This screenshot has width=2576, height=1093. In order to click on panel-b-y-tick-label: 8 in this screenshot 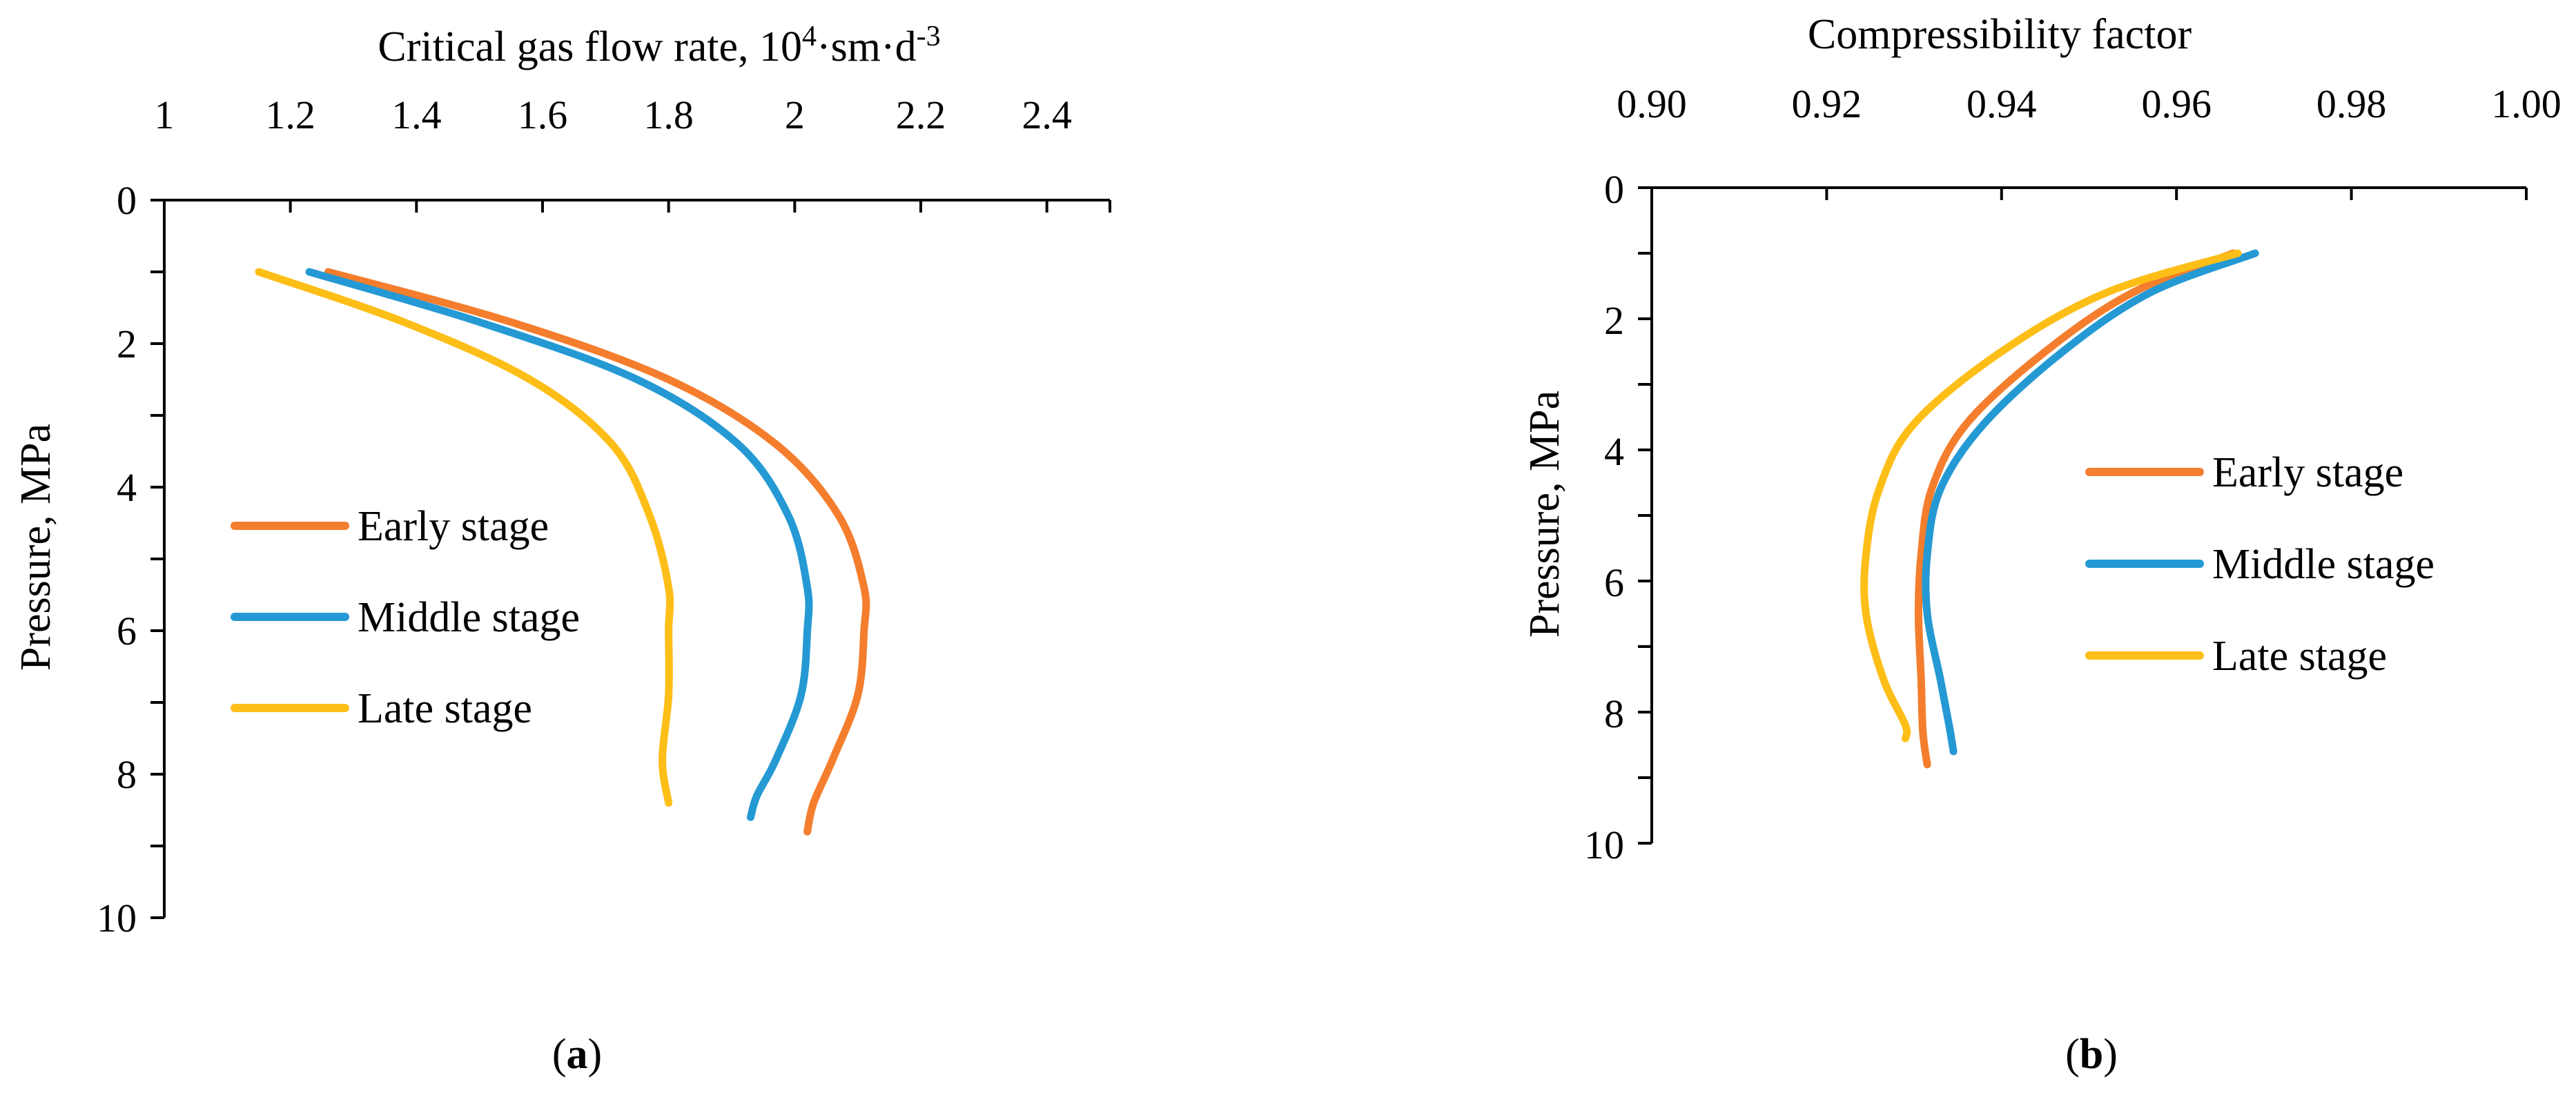, I will do `click(1614, 713)`.